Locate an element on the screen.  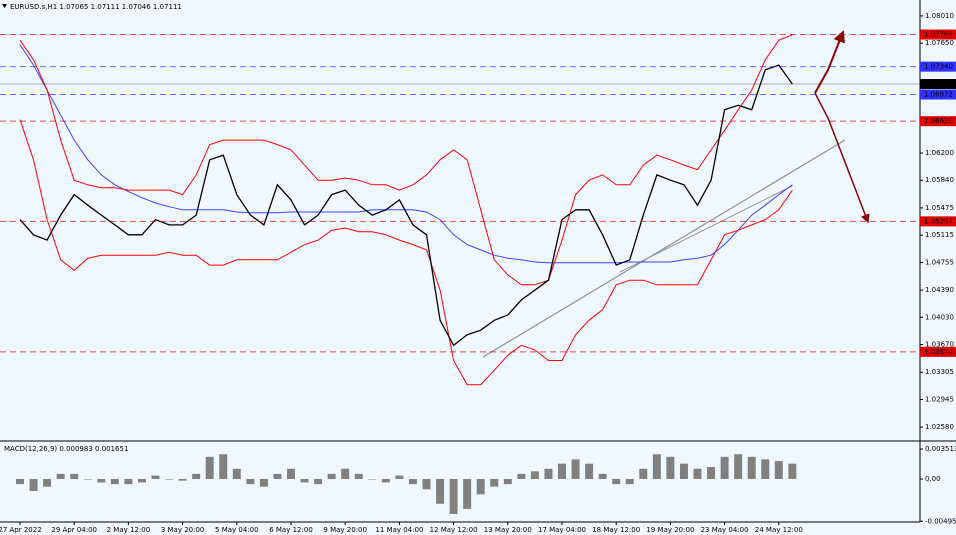
price-tag-label: 1.03574 is located at coordinates (938, 352).